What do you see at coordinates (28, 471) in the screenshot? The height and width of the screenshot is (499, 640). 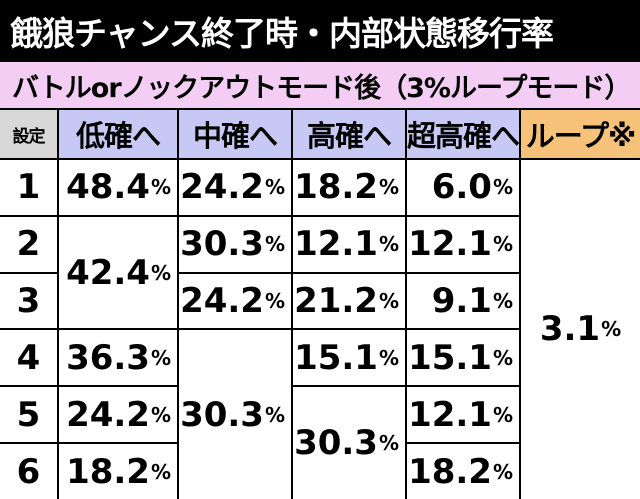 I see `setting: 6` at bounding box center [28, 471].